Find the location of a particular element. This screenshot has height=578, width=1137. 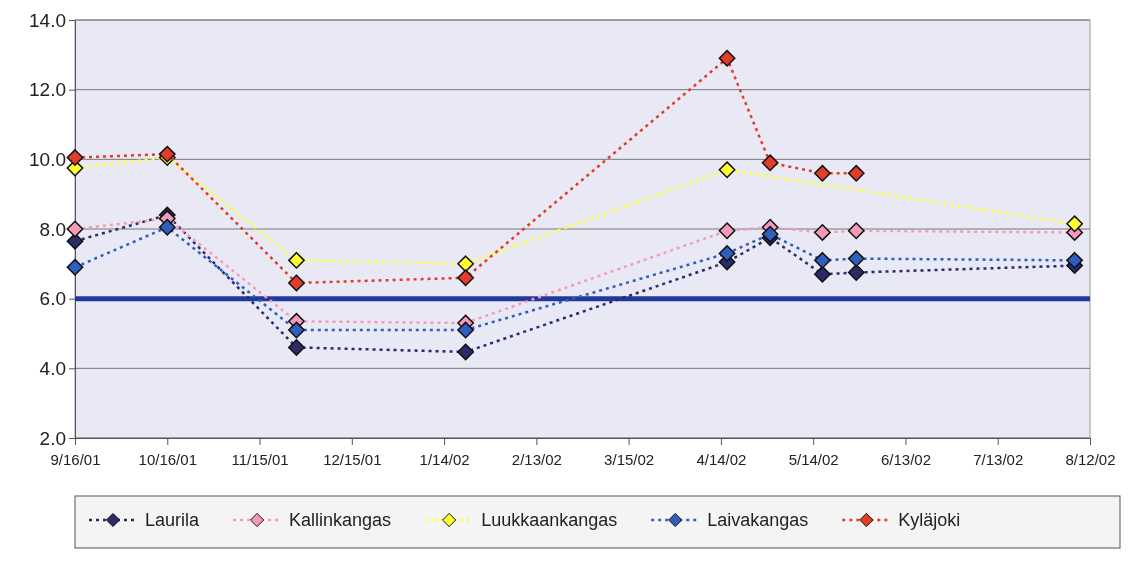

legend-label: Kallinkangas is located at coordinates (340, 520).